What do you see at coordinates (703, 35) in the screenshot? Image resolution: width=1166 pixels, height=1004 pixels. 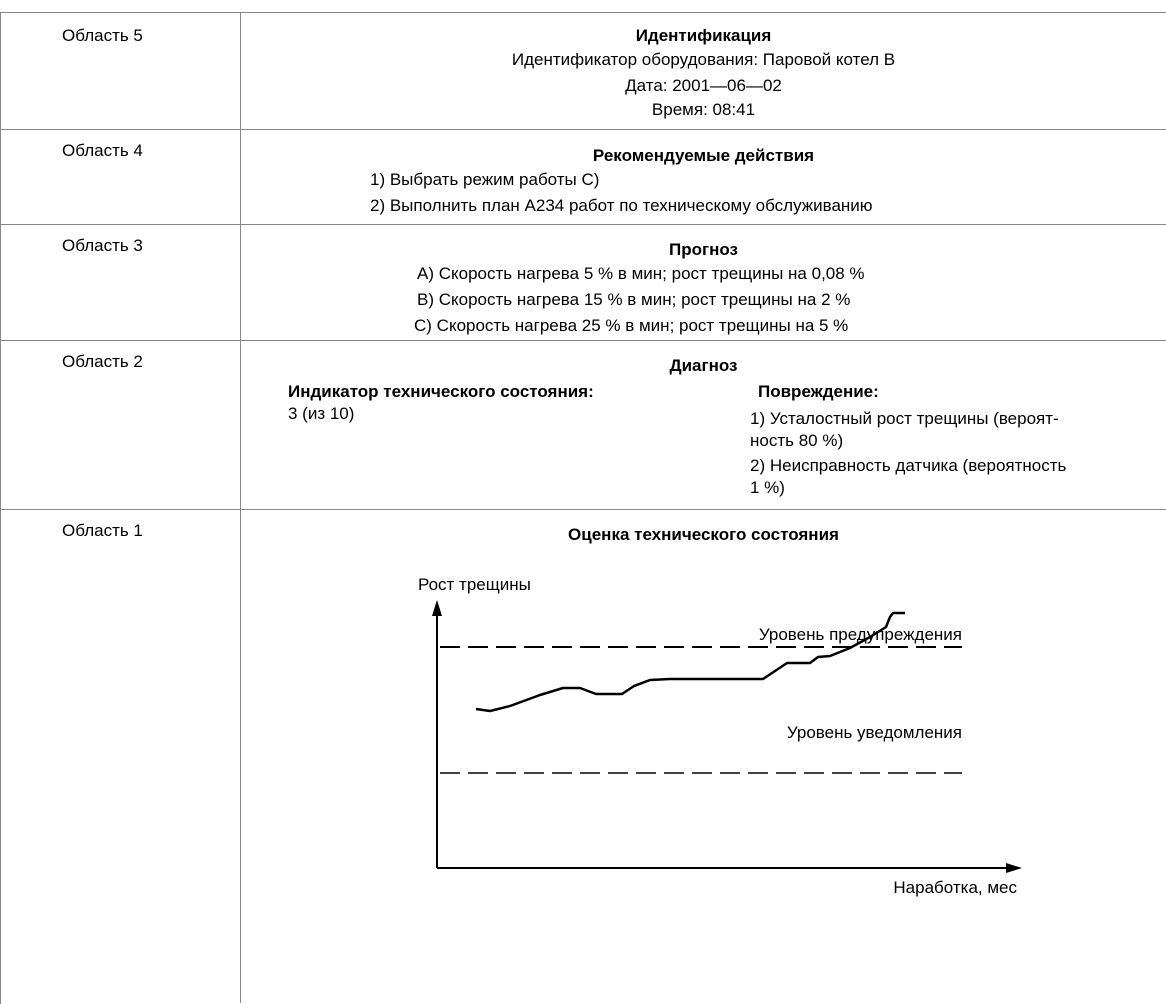 I see `area5-title: Идентификация` at bounding box center [703, 35].